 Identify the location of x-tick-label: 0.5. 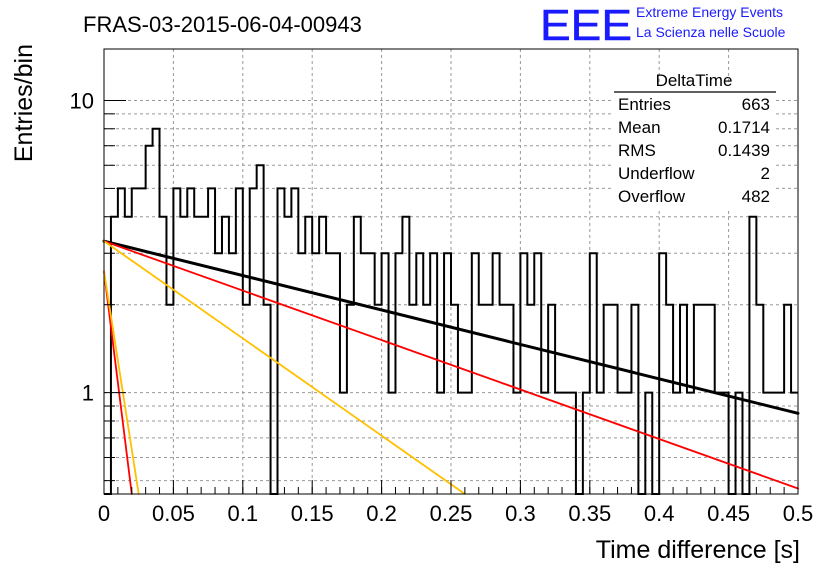
(798, 513).